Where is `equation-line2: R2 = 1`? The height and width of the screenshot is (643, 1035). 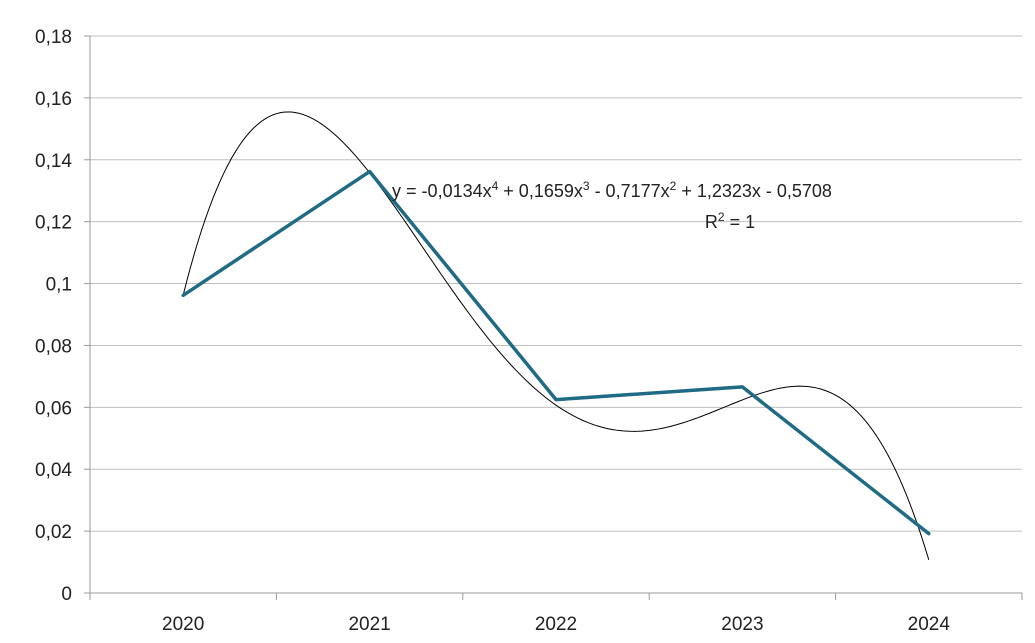
equation-line2: R2 = 1 is located at coordinates (730, 221).